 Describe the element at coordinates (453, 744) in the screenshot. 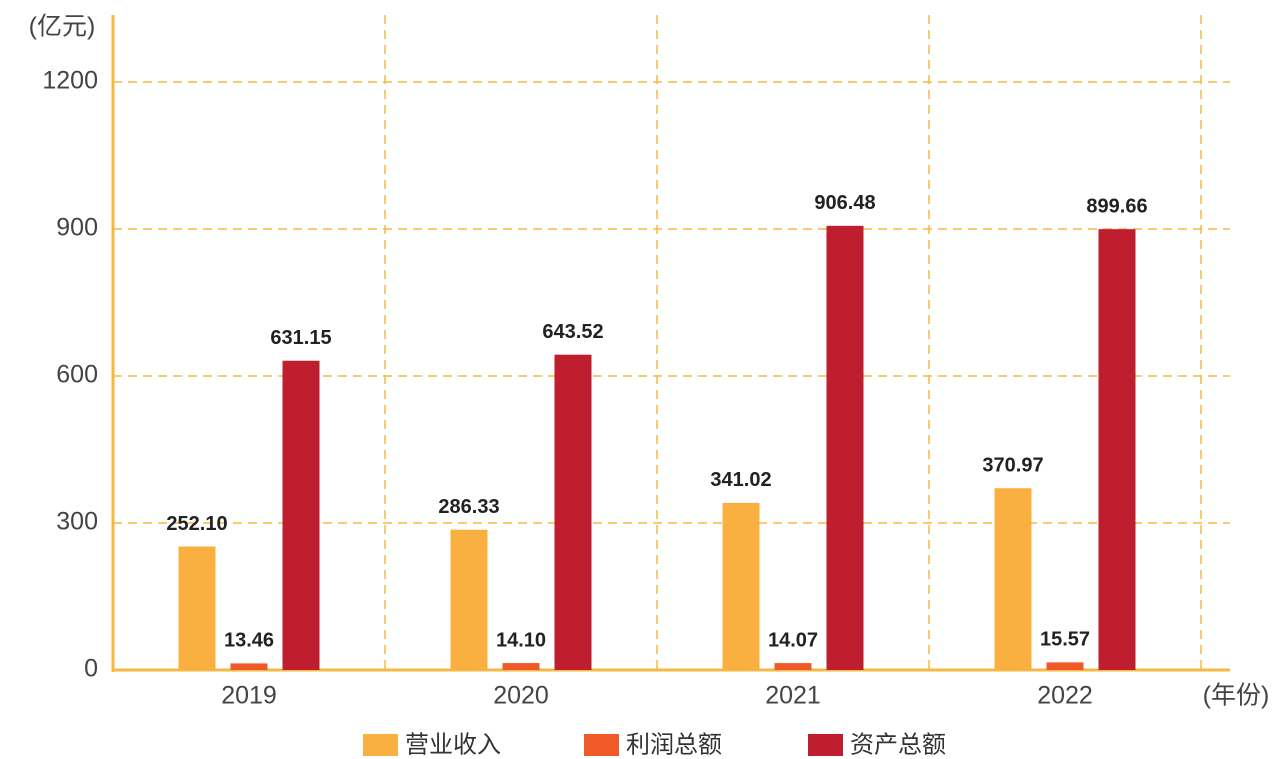

I see `legend-label: 营业收入` at that location.